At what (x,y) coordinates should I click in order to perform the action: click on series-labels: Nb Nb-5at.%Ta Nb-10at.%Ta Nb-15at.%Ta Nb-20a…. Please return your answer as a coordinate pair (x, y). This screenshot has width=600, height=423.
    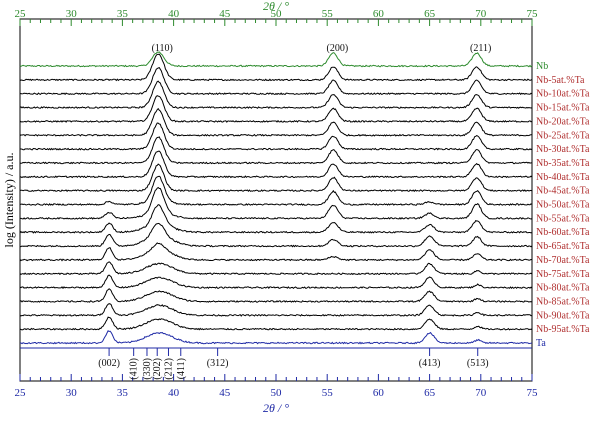
    Looking at the image, I should click on (563, 205).